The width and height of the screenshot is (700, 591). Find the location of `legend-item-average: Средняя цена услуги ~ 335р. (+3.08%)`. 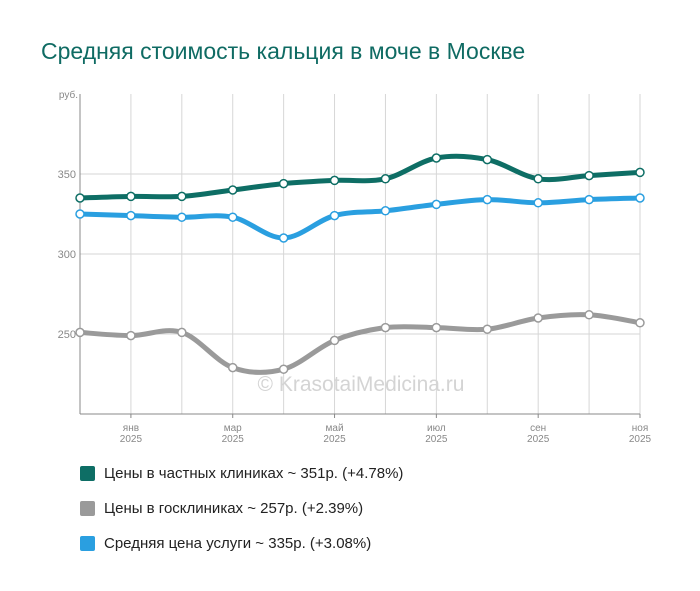

legend-item-average: Средняя цена услуги ~ 335р. (+3.08%) is located at coordinates (225, 543).